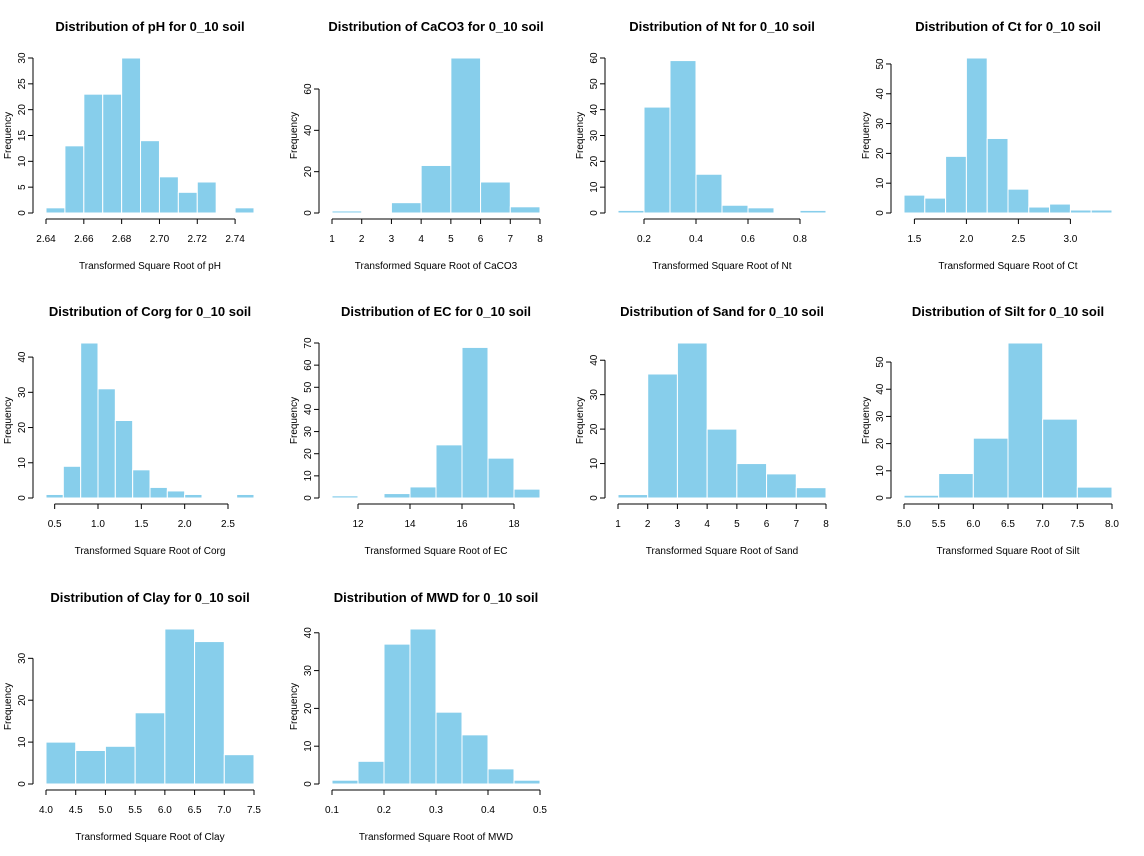 The height and width of the screenshot is (856, 1144). Describe the element at coordinates (914, 239) in the screenshot. I see `x-tick-label: 1.5` at that location.